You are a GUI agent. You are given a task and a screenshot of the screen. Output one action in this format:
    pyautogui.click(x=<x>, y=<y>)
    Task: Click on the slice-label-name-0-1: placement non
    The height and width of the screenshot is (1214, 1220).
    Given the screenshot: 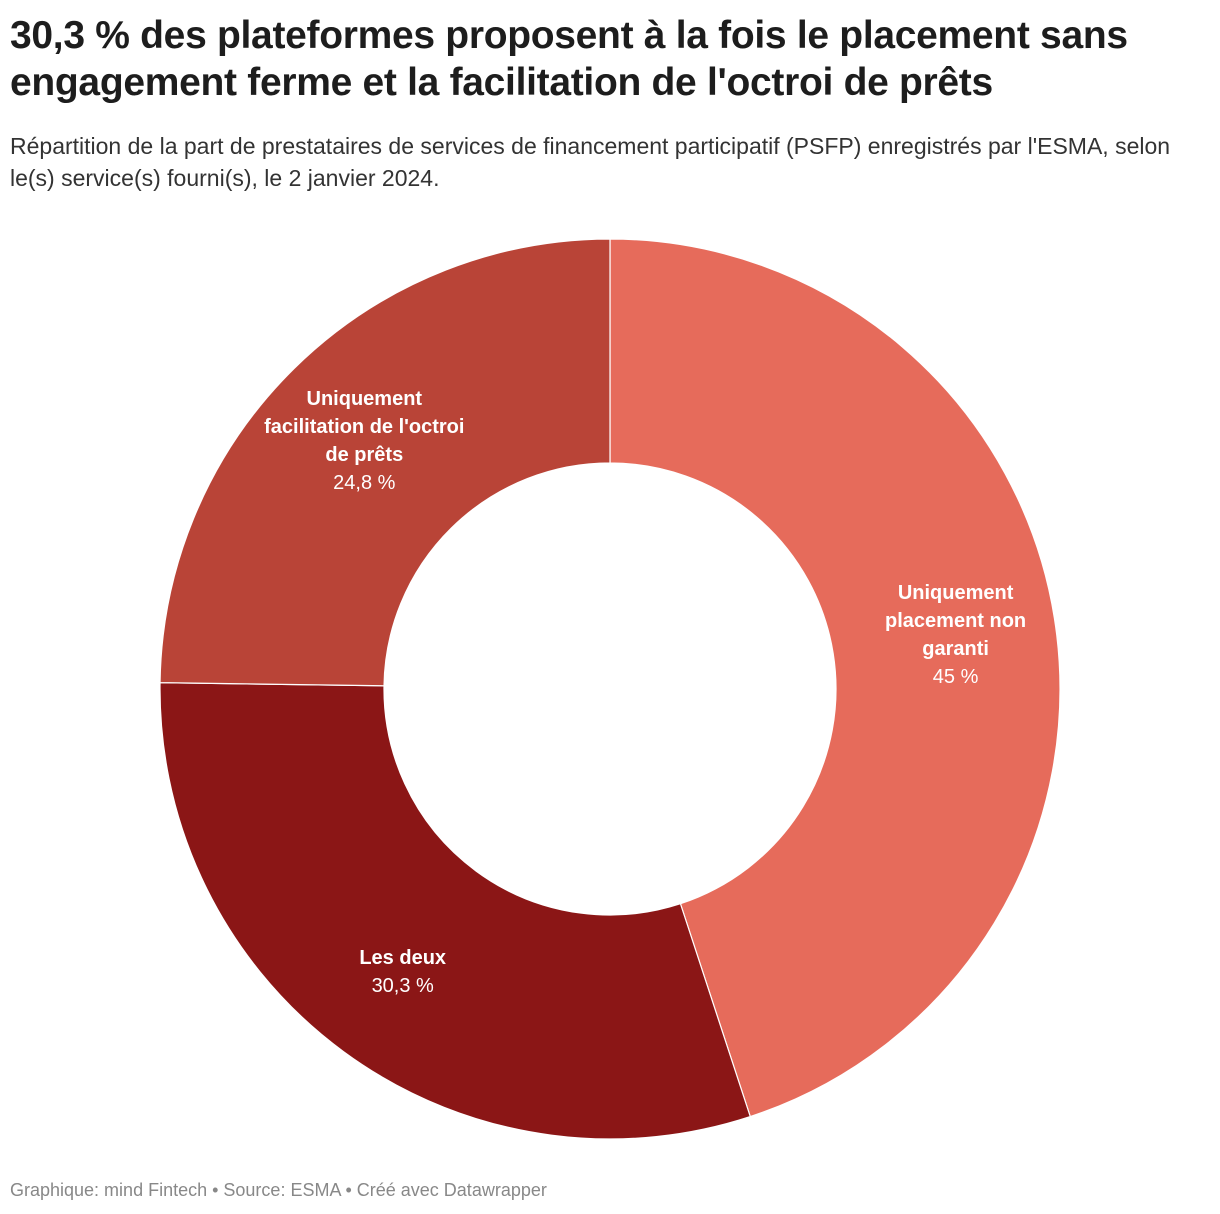 What is the action you would take?
    pyautogui.click(x=955, y=621)
    